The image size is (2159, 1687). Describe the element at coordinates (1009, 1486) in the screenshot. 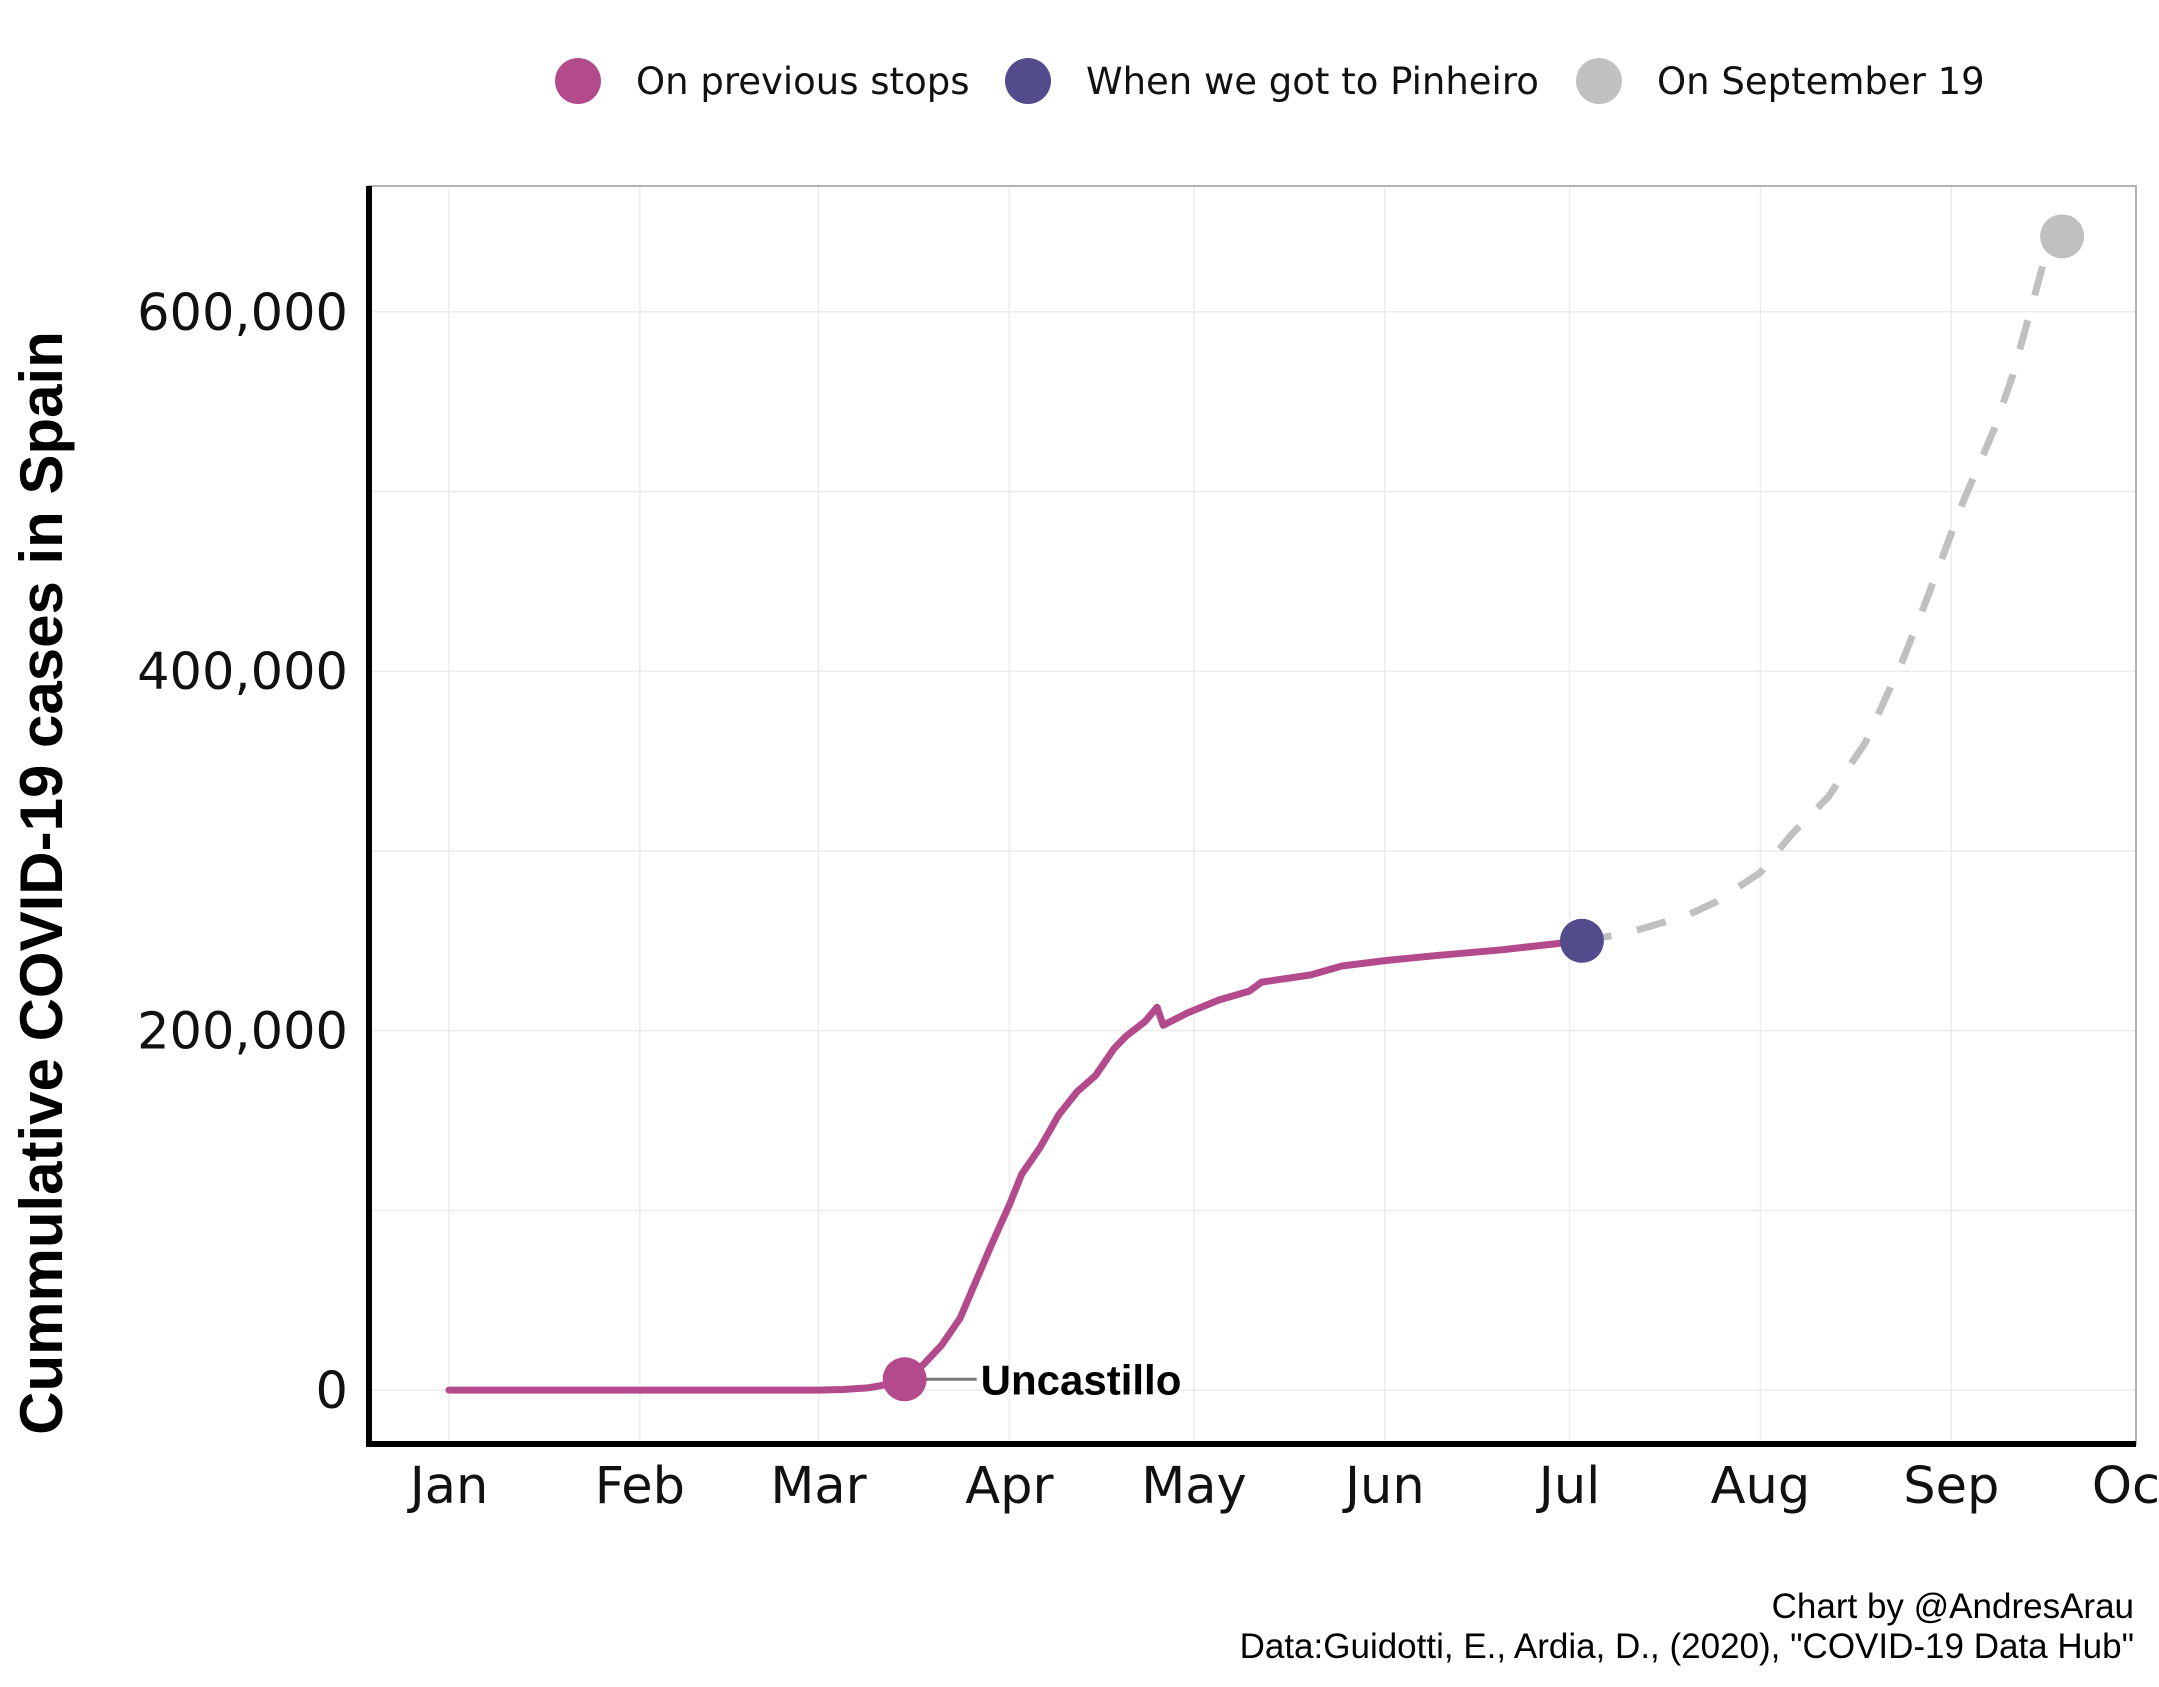

I see `x-tick-label: Apr` at that location.